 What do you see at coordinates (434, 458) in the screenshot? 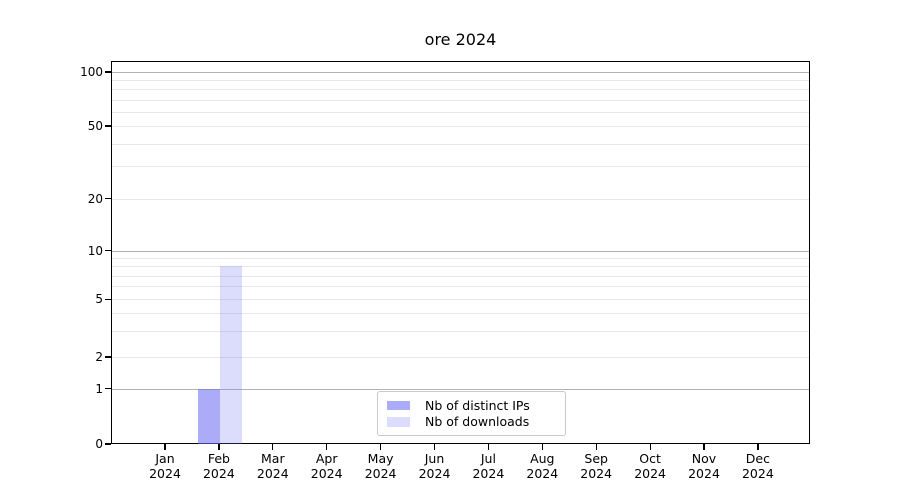
I see `x-label-month: Jun` at bounding box center [434, 458].